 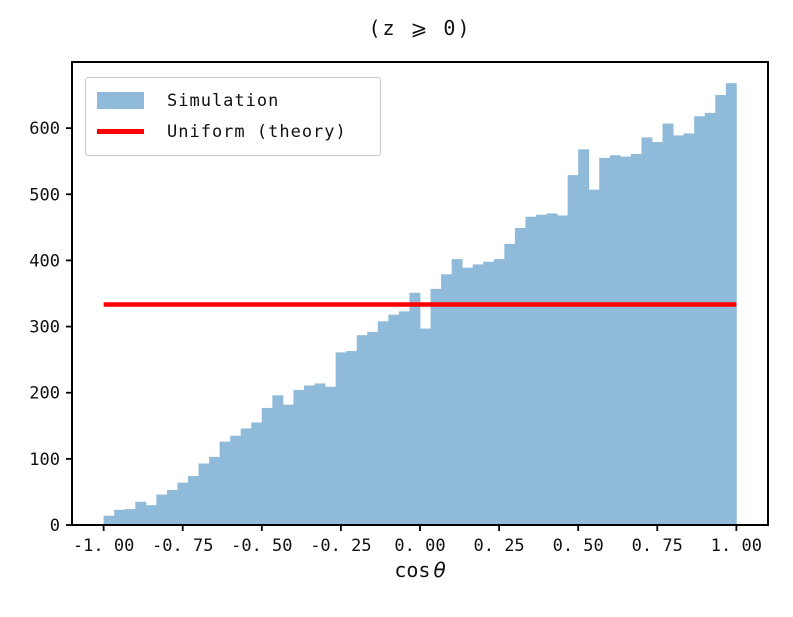 I want to click on x-tick-label: 0. 25, so click(x=498, y=546).